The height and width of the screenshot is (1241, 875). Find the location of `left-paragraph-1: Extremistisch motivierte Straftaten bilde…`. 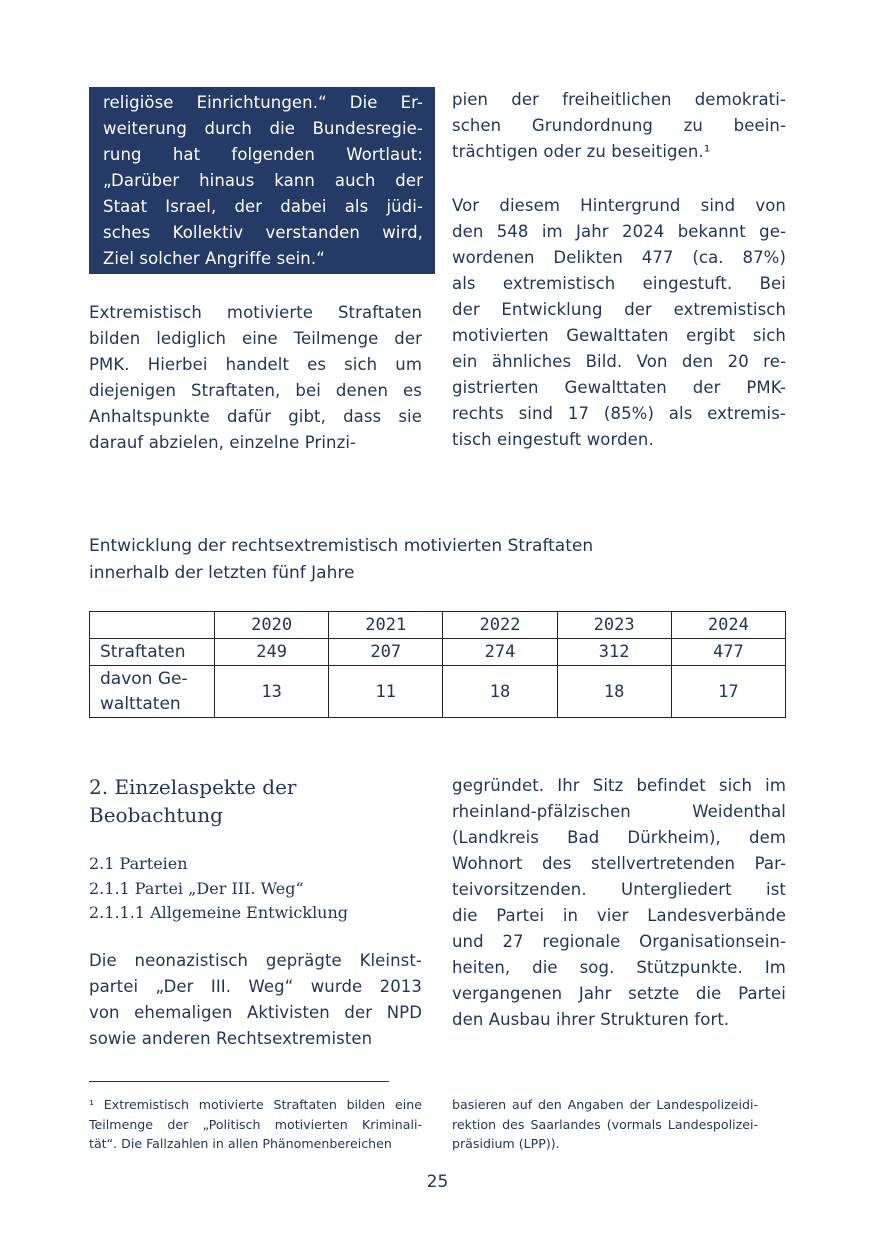

left-paragraph-1: Extremistisch motivierte Straftaten bilde… is located at coordinates (255, 378).